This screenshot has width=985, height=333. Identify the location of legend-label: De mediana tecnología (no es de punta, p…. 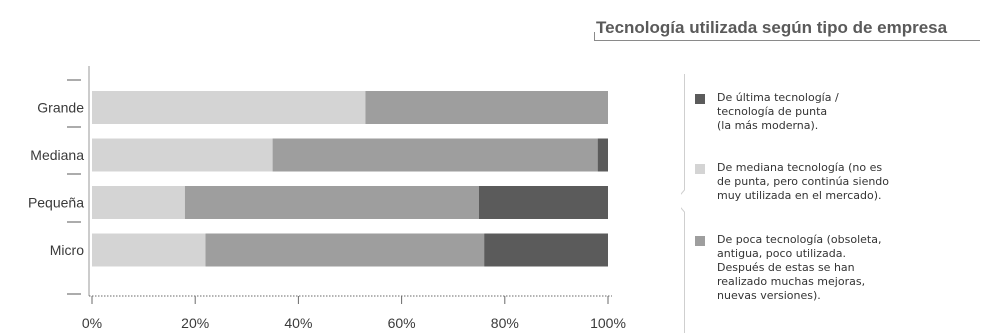
(803, 181).